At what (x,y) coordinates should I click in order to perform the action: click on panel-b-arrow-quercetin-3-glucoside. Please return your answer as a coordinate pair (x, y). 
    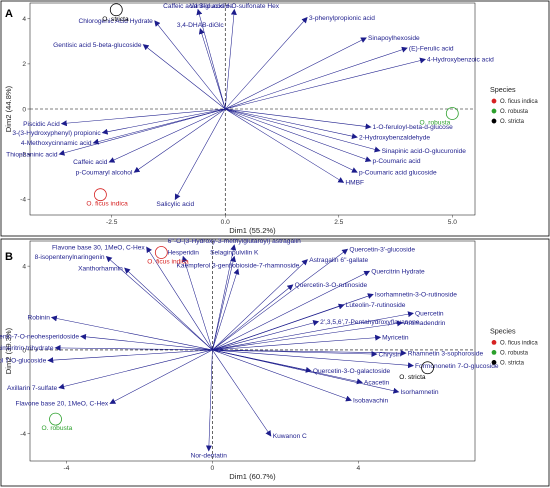
    Looking at the image, I should click on (280, 299).